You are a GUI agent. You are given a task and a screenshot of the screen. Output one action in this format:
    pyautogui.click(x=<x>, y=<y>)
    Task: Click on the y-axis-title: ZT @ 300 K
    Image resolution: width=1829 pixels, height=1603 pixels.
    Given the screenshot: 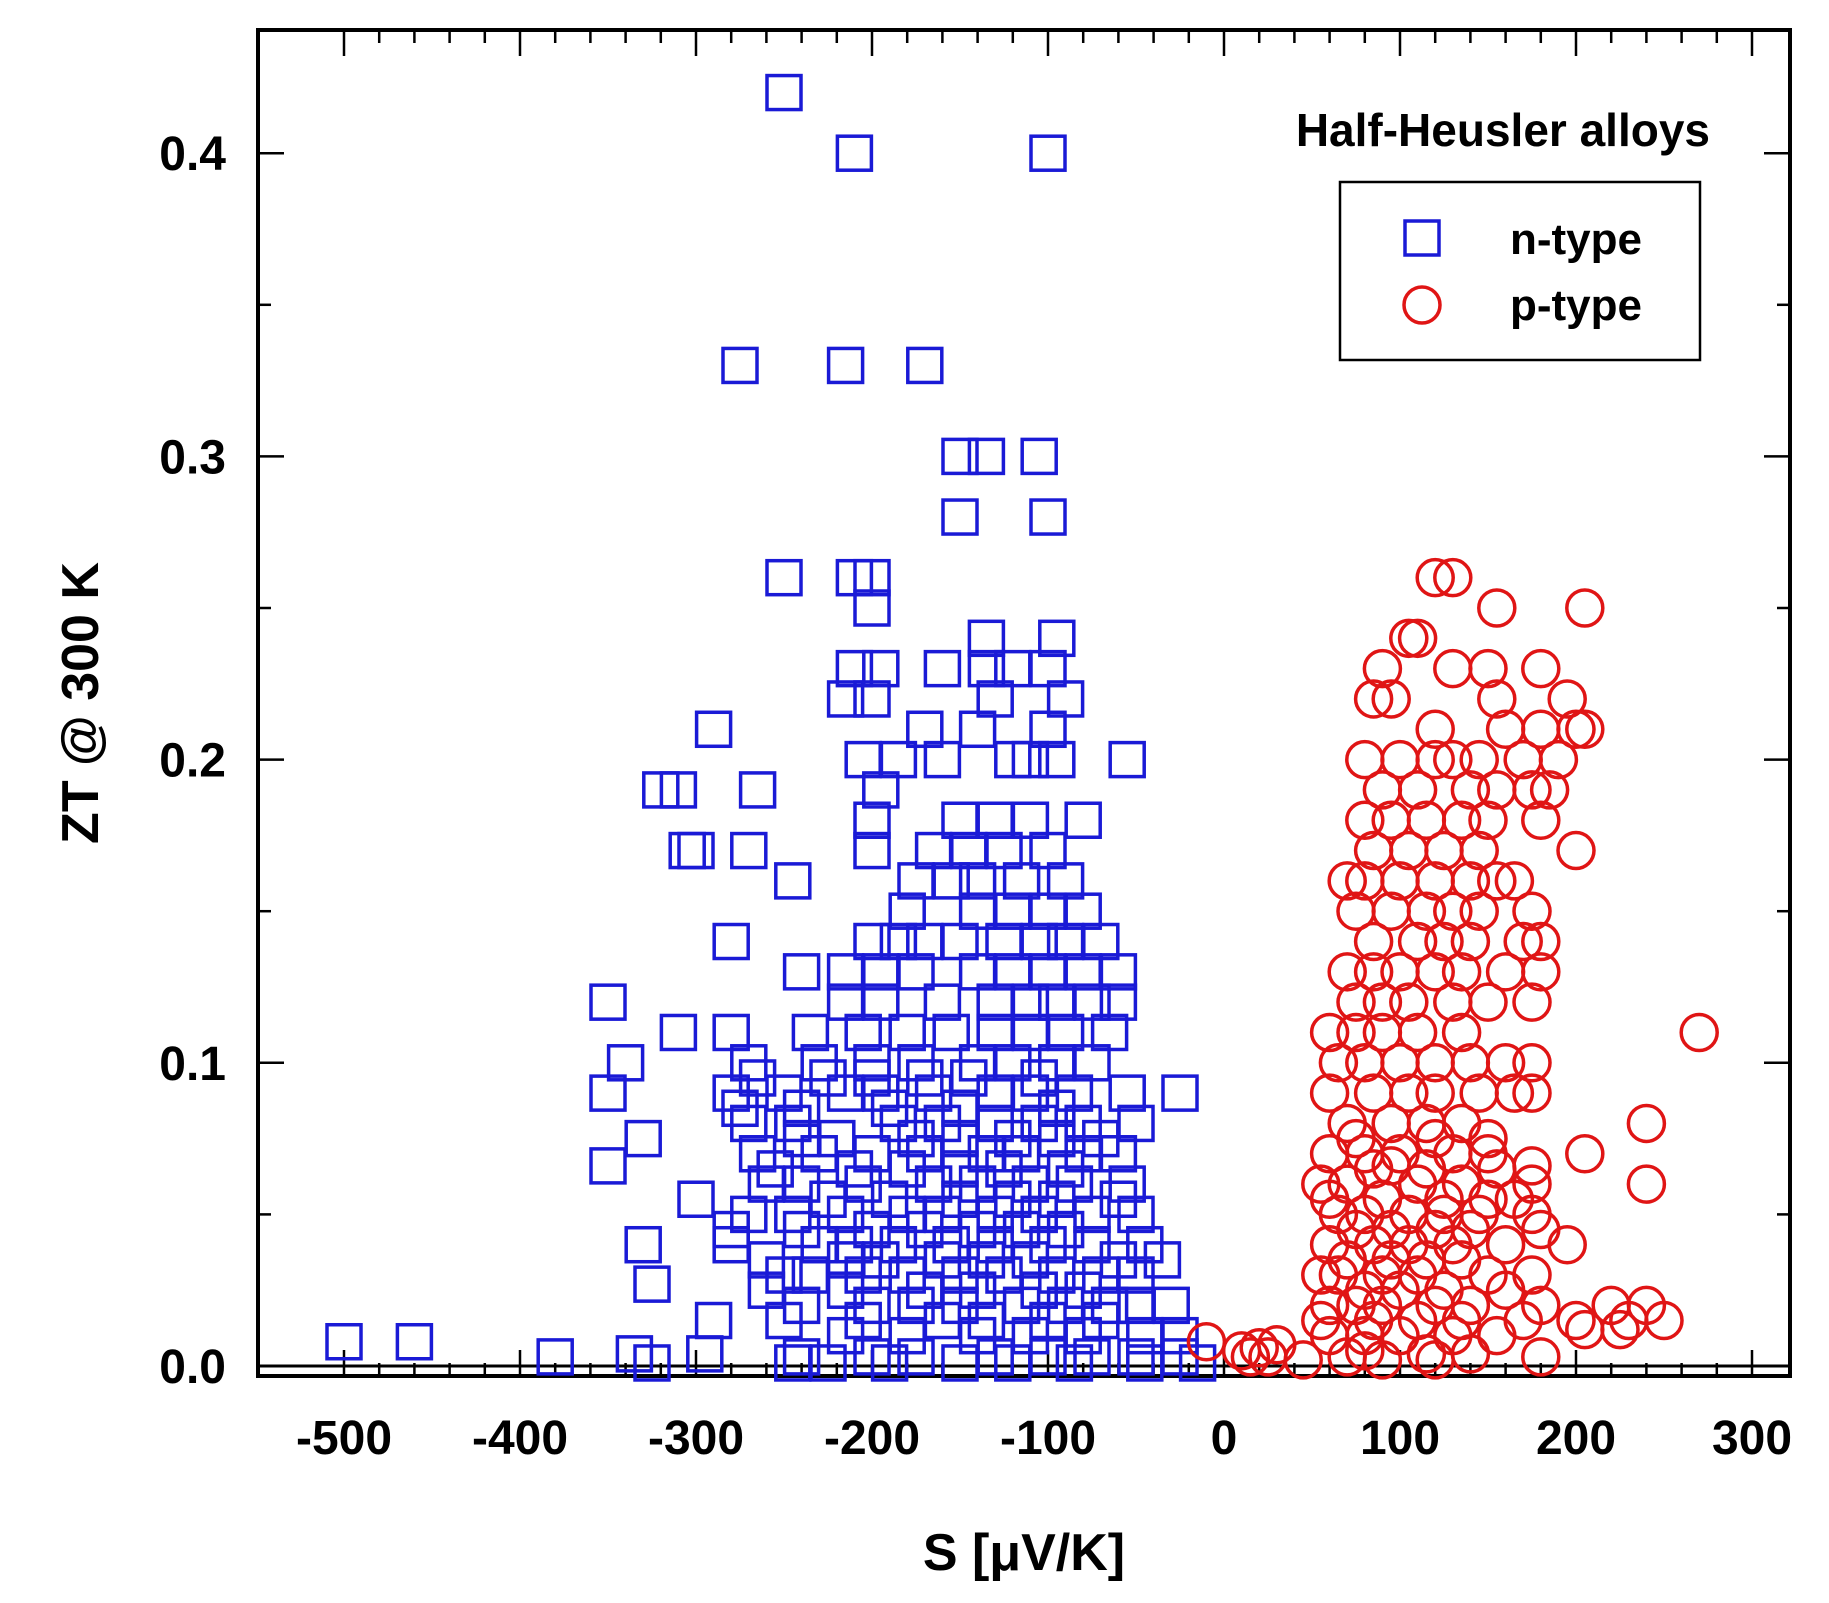 What is the action you would take?
    pyautogui.click(x=81, y=703)
    